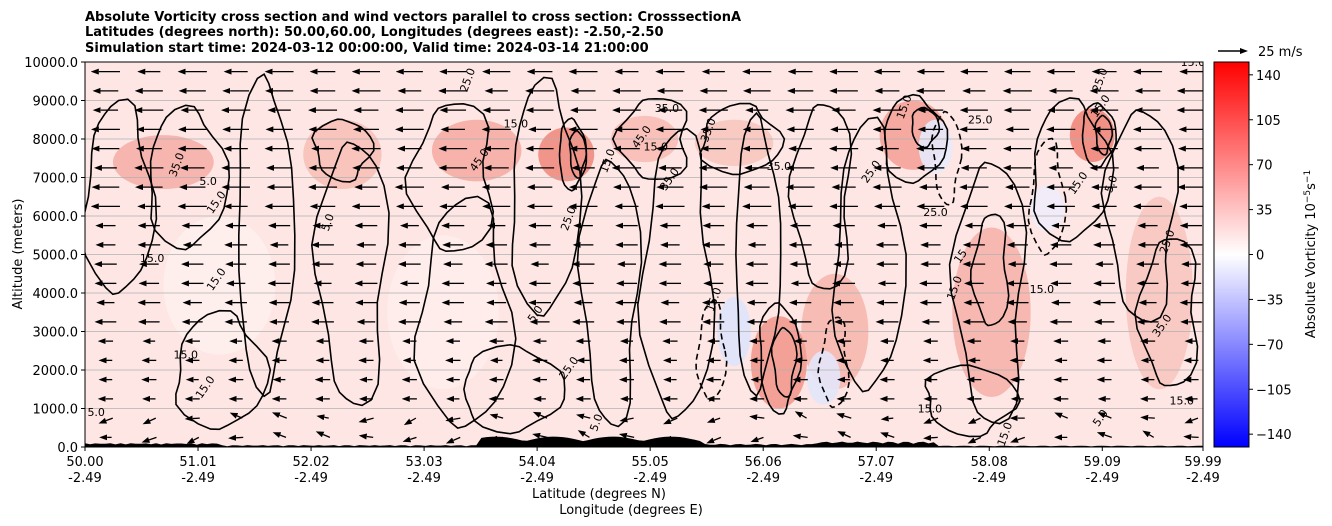 Image resolution: width=1332 pixels, height=526 pixels. Describe the element at coordinates (197, 462) in the screenshot. I see `x-tick-label-lat: 51.01` at that location.